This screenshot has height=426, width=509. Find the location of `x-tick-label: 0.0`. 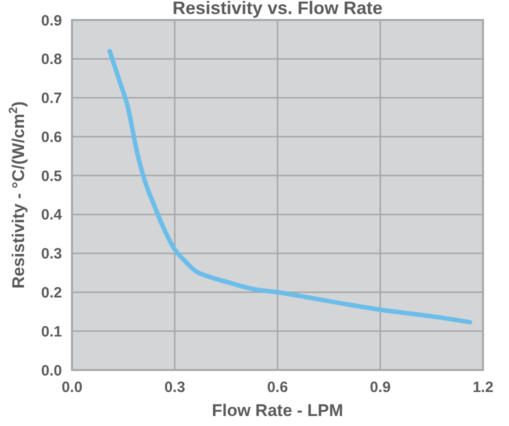

x-tick-label: 0.0 is located at coordinates (72, 387).